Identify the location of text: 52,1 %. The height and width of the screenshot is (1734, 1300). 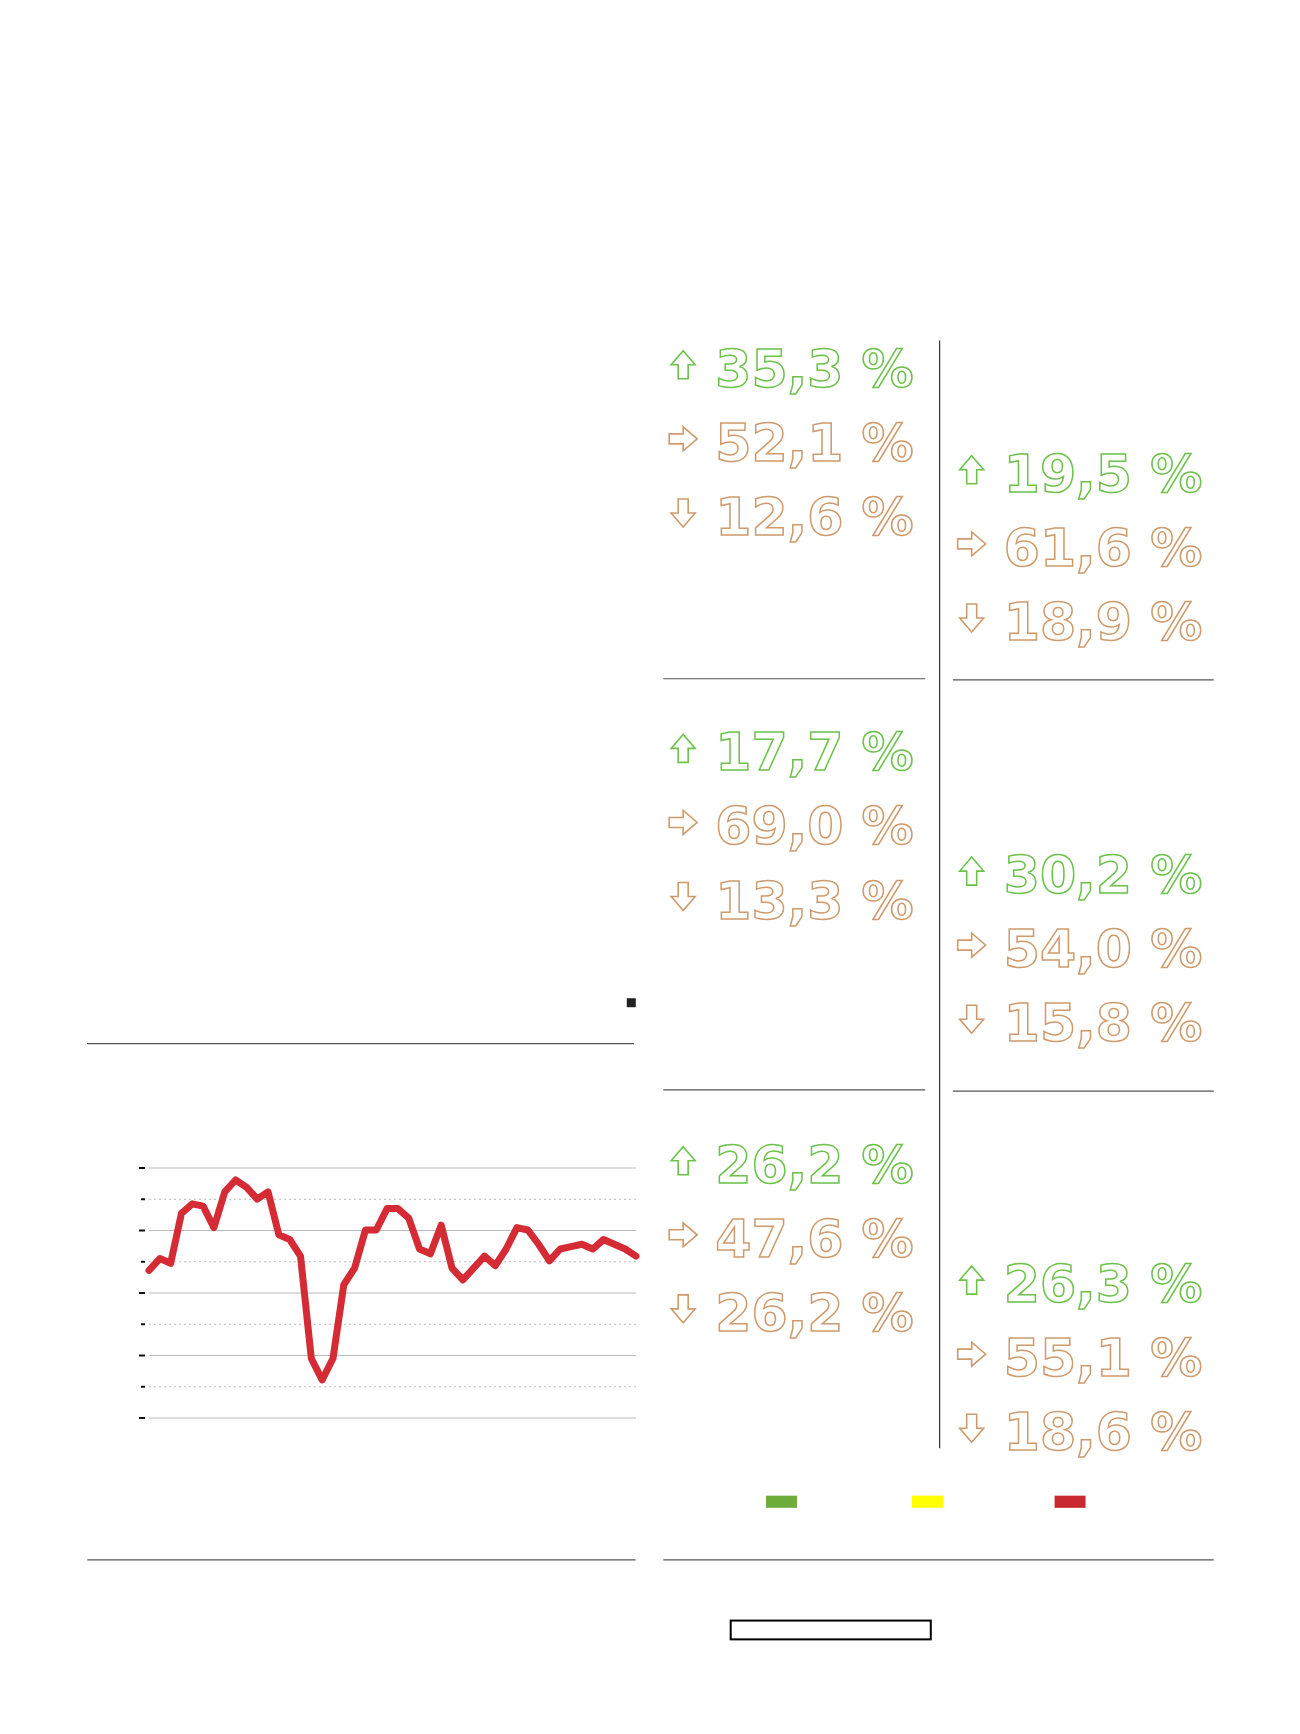
(814, 442).